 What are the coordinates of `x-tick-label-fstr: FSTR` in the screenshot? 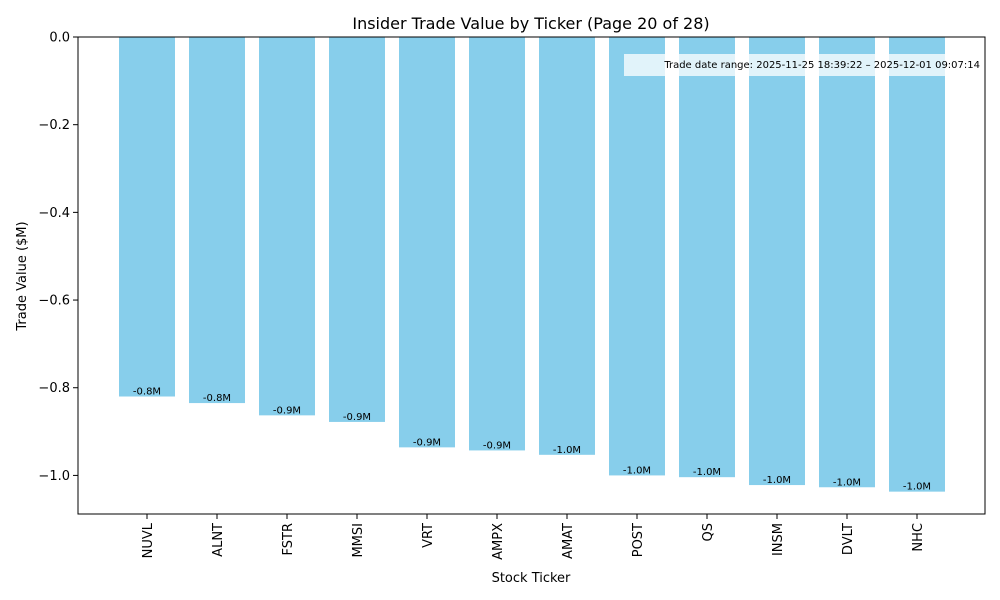 It's located at (288, 539).